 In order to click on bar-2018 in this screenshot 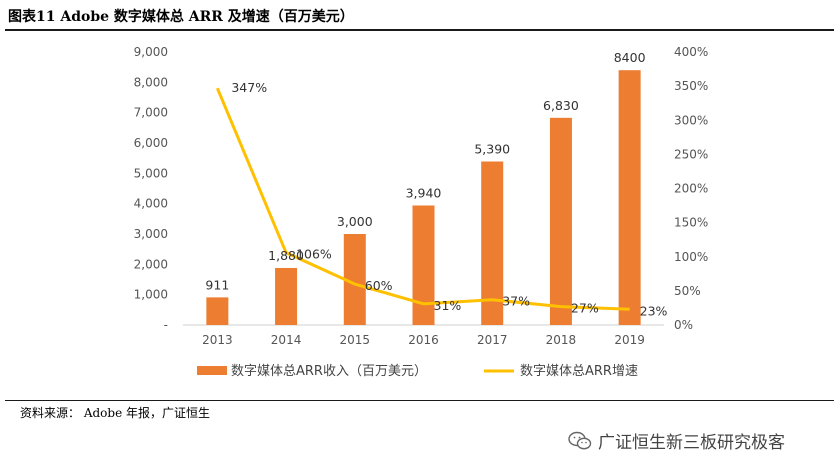, I will do `click(560, 221)`.